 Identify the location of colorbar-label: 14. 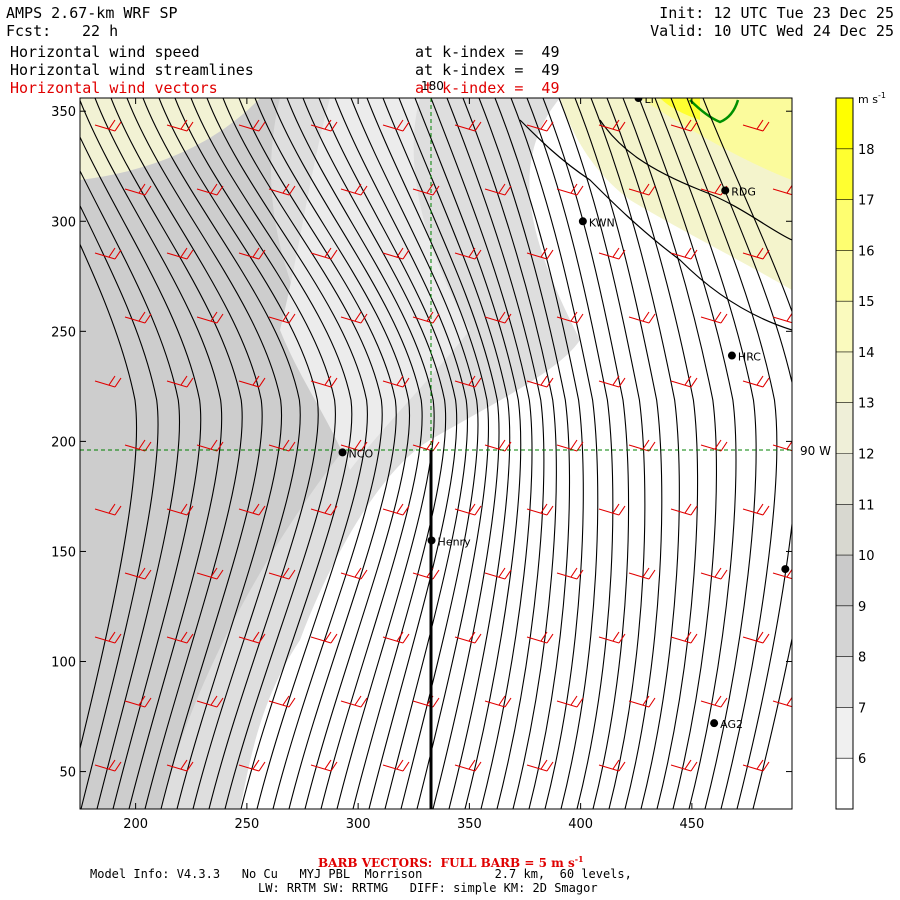
(866, 353).